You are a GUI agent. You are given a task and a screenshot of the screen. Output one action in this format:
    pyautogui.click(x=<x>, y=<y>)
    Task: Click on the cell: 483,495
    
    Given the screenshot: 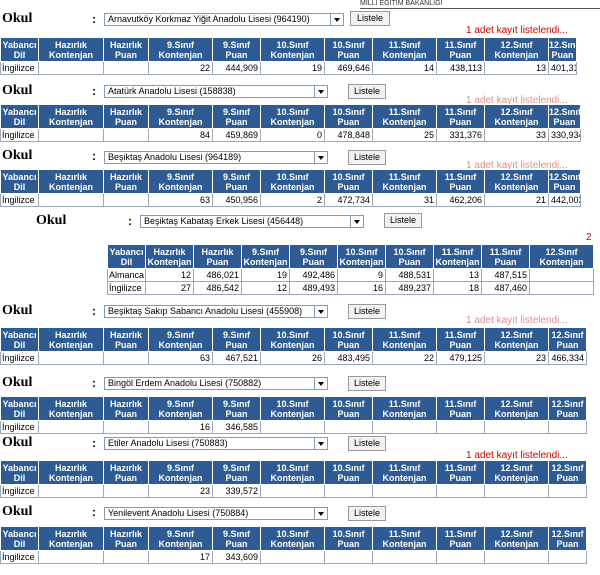 What is the action you would take?
    pyautogui.click(x=348, y=358)
    